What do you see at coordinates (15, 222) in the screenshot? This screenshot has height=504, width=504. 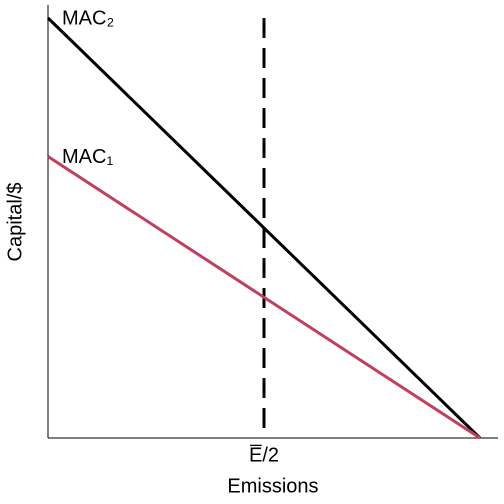 I see `y-axis-label: Capital/$` at bounding box center [15, 222].